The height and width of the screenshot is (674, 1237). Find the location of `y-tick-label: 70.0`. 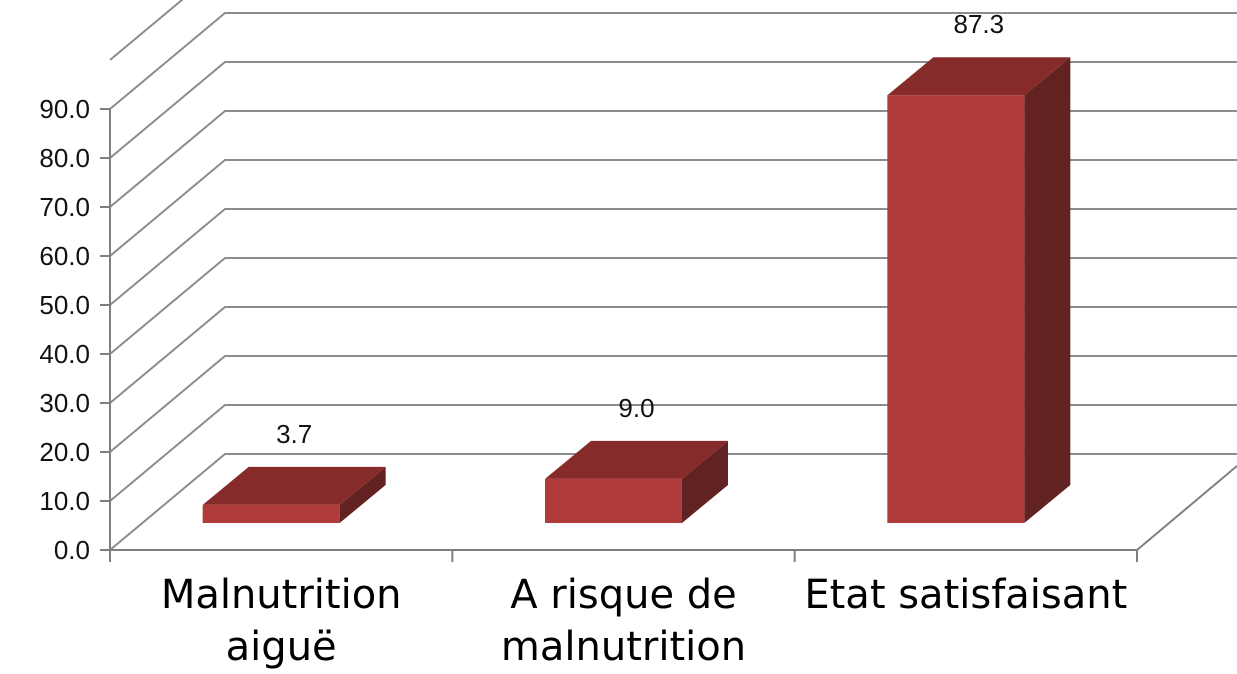

y-tick-label: 70.0 is located at coordinates (64, 207).